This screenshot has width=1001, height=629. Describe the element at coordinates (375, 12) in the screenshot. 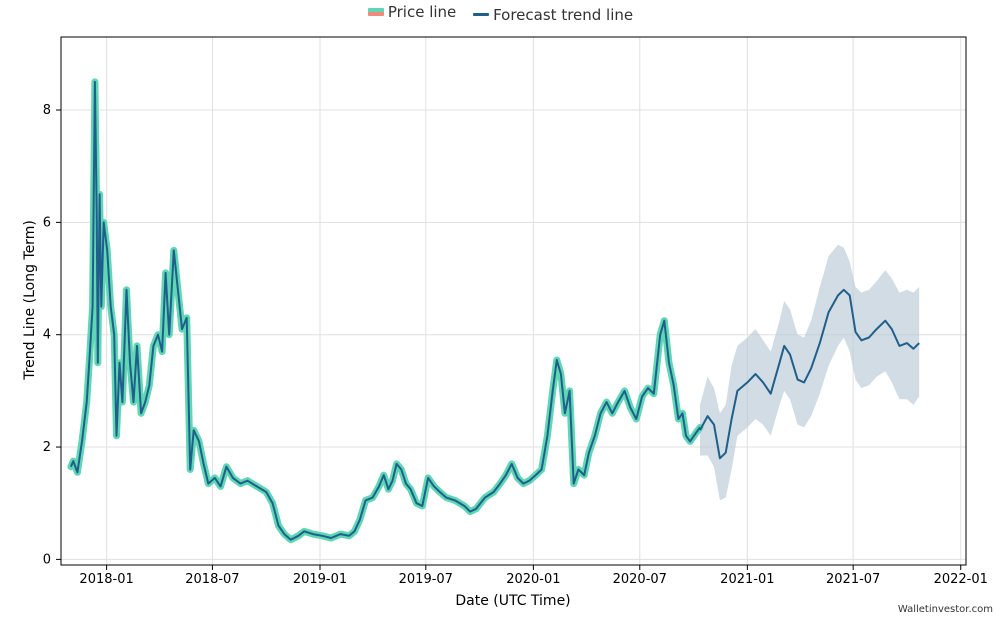

I see `legend-swatch-price` at that location.